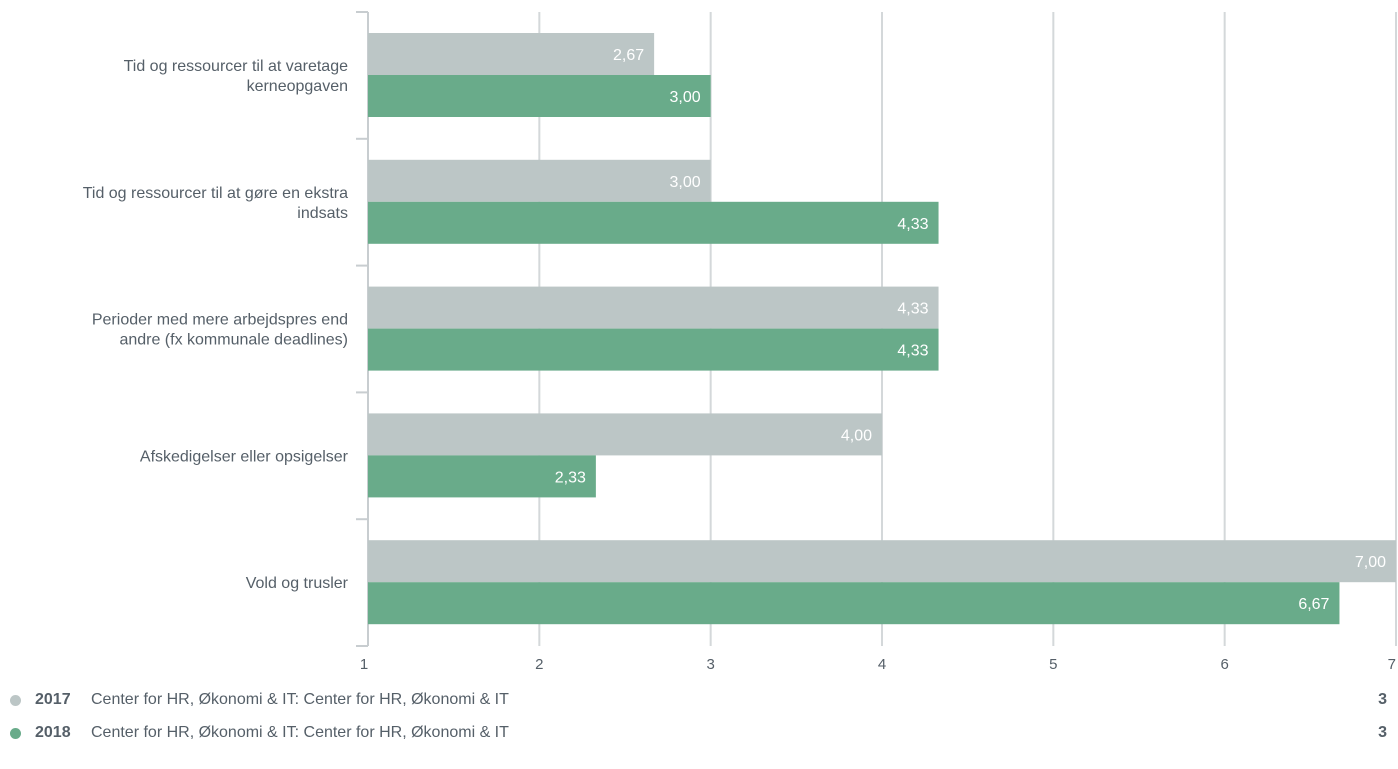 Image resolution: width=1398 pixels, height=769 pixels. What do you see at coordinates (215, 193) in the screenshot?
I see `category-label: Tid og ressourcer til at gøre en ekstra` at bounding box center [215, 193].